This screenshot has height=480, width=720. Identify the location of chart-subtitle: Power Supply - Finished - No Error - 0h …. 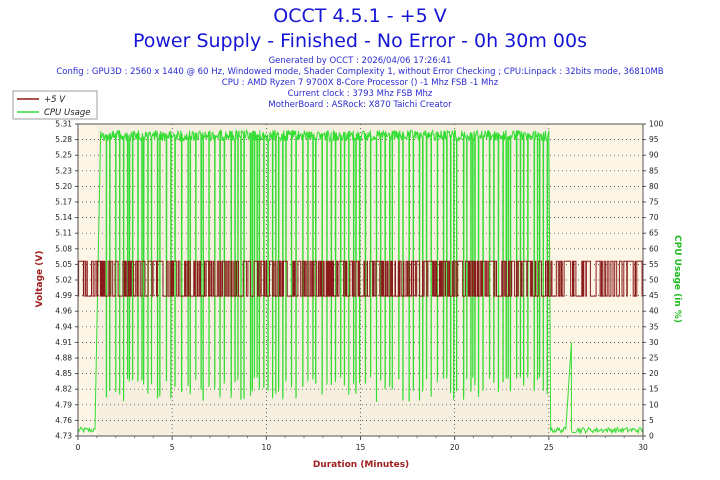
(360, 41).